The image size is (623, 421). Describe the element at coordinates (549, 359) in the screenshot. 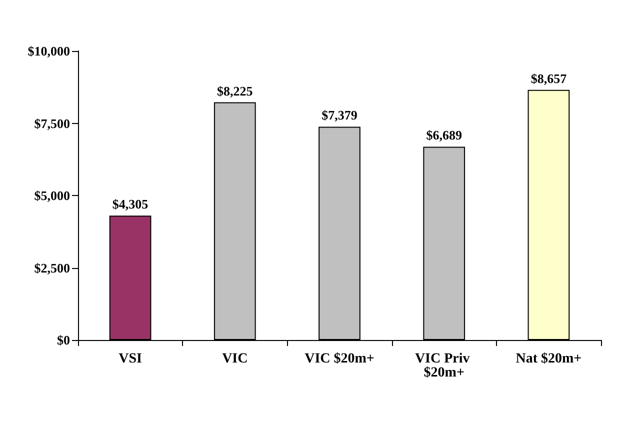

I see `x-tick-label: Nat $20m+` at that location.